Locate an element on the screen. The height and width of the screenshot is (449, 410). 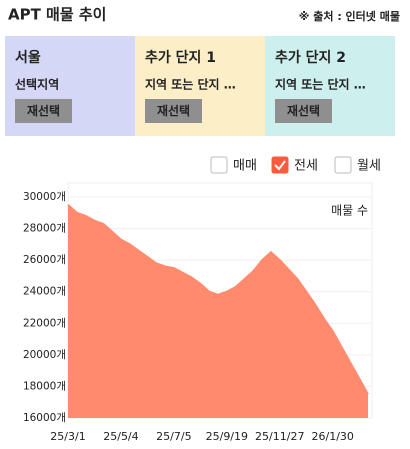
x-tick-label: 25/9/19 is located at coordinates (227, 436).